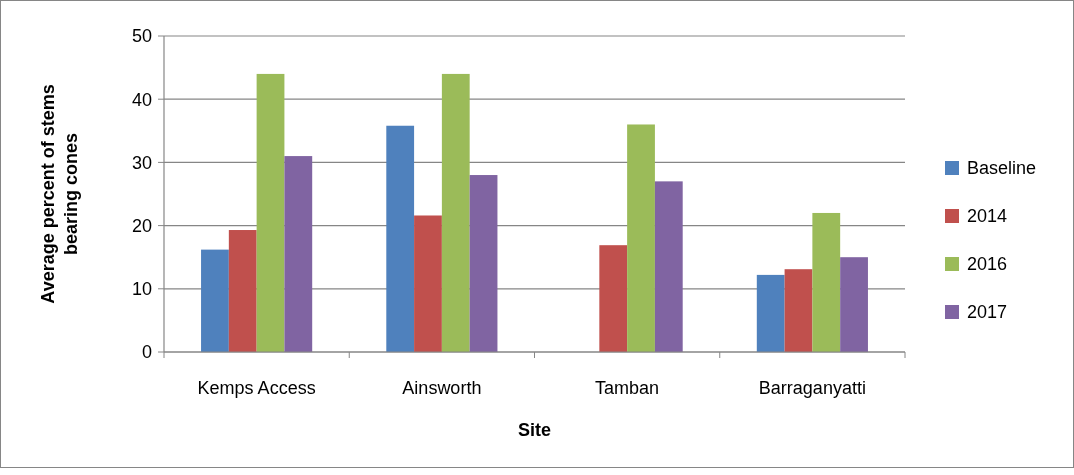 The image size is (1074, 475). What do you see at coordinates (141, 99) in the screenshot?
I see `y-tick-label: 40` at bounding box center [141, 99].